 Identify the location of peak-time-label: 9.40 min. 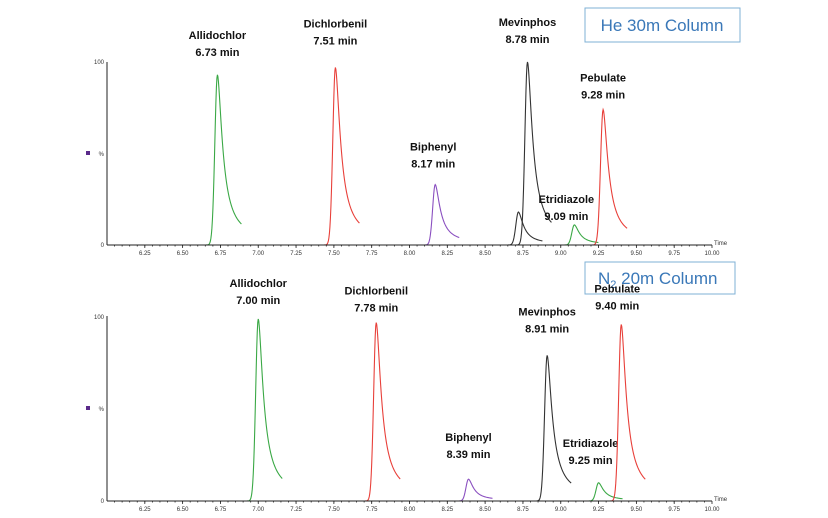
(617, 306).